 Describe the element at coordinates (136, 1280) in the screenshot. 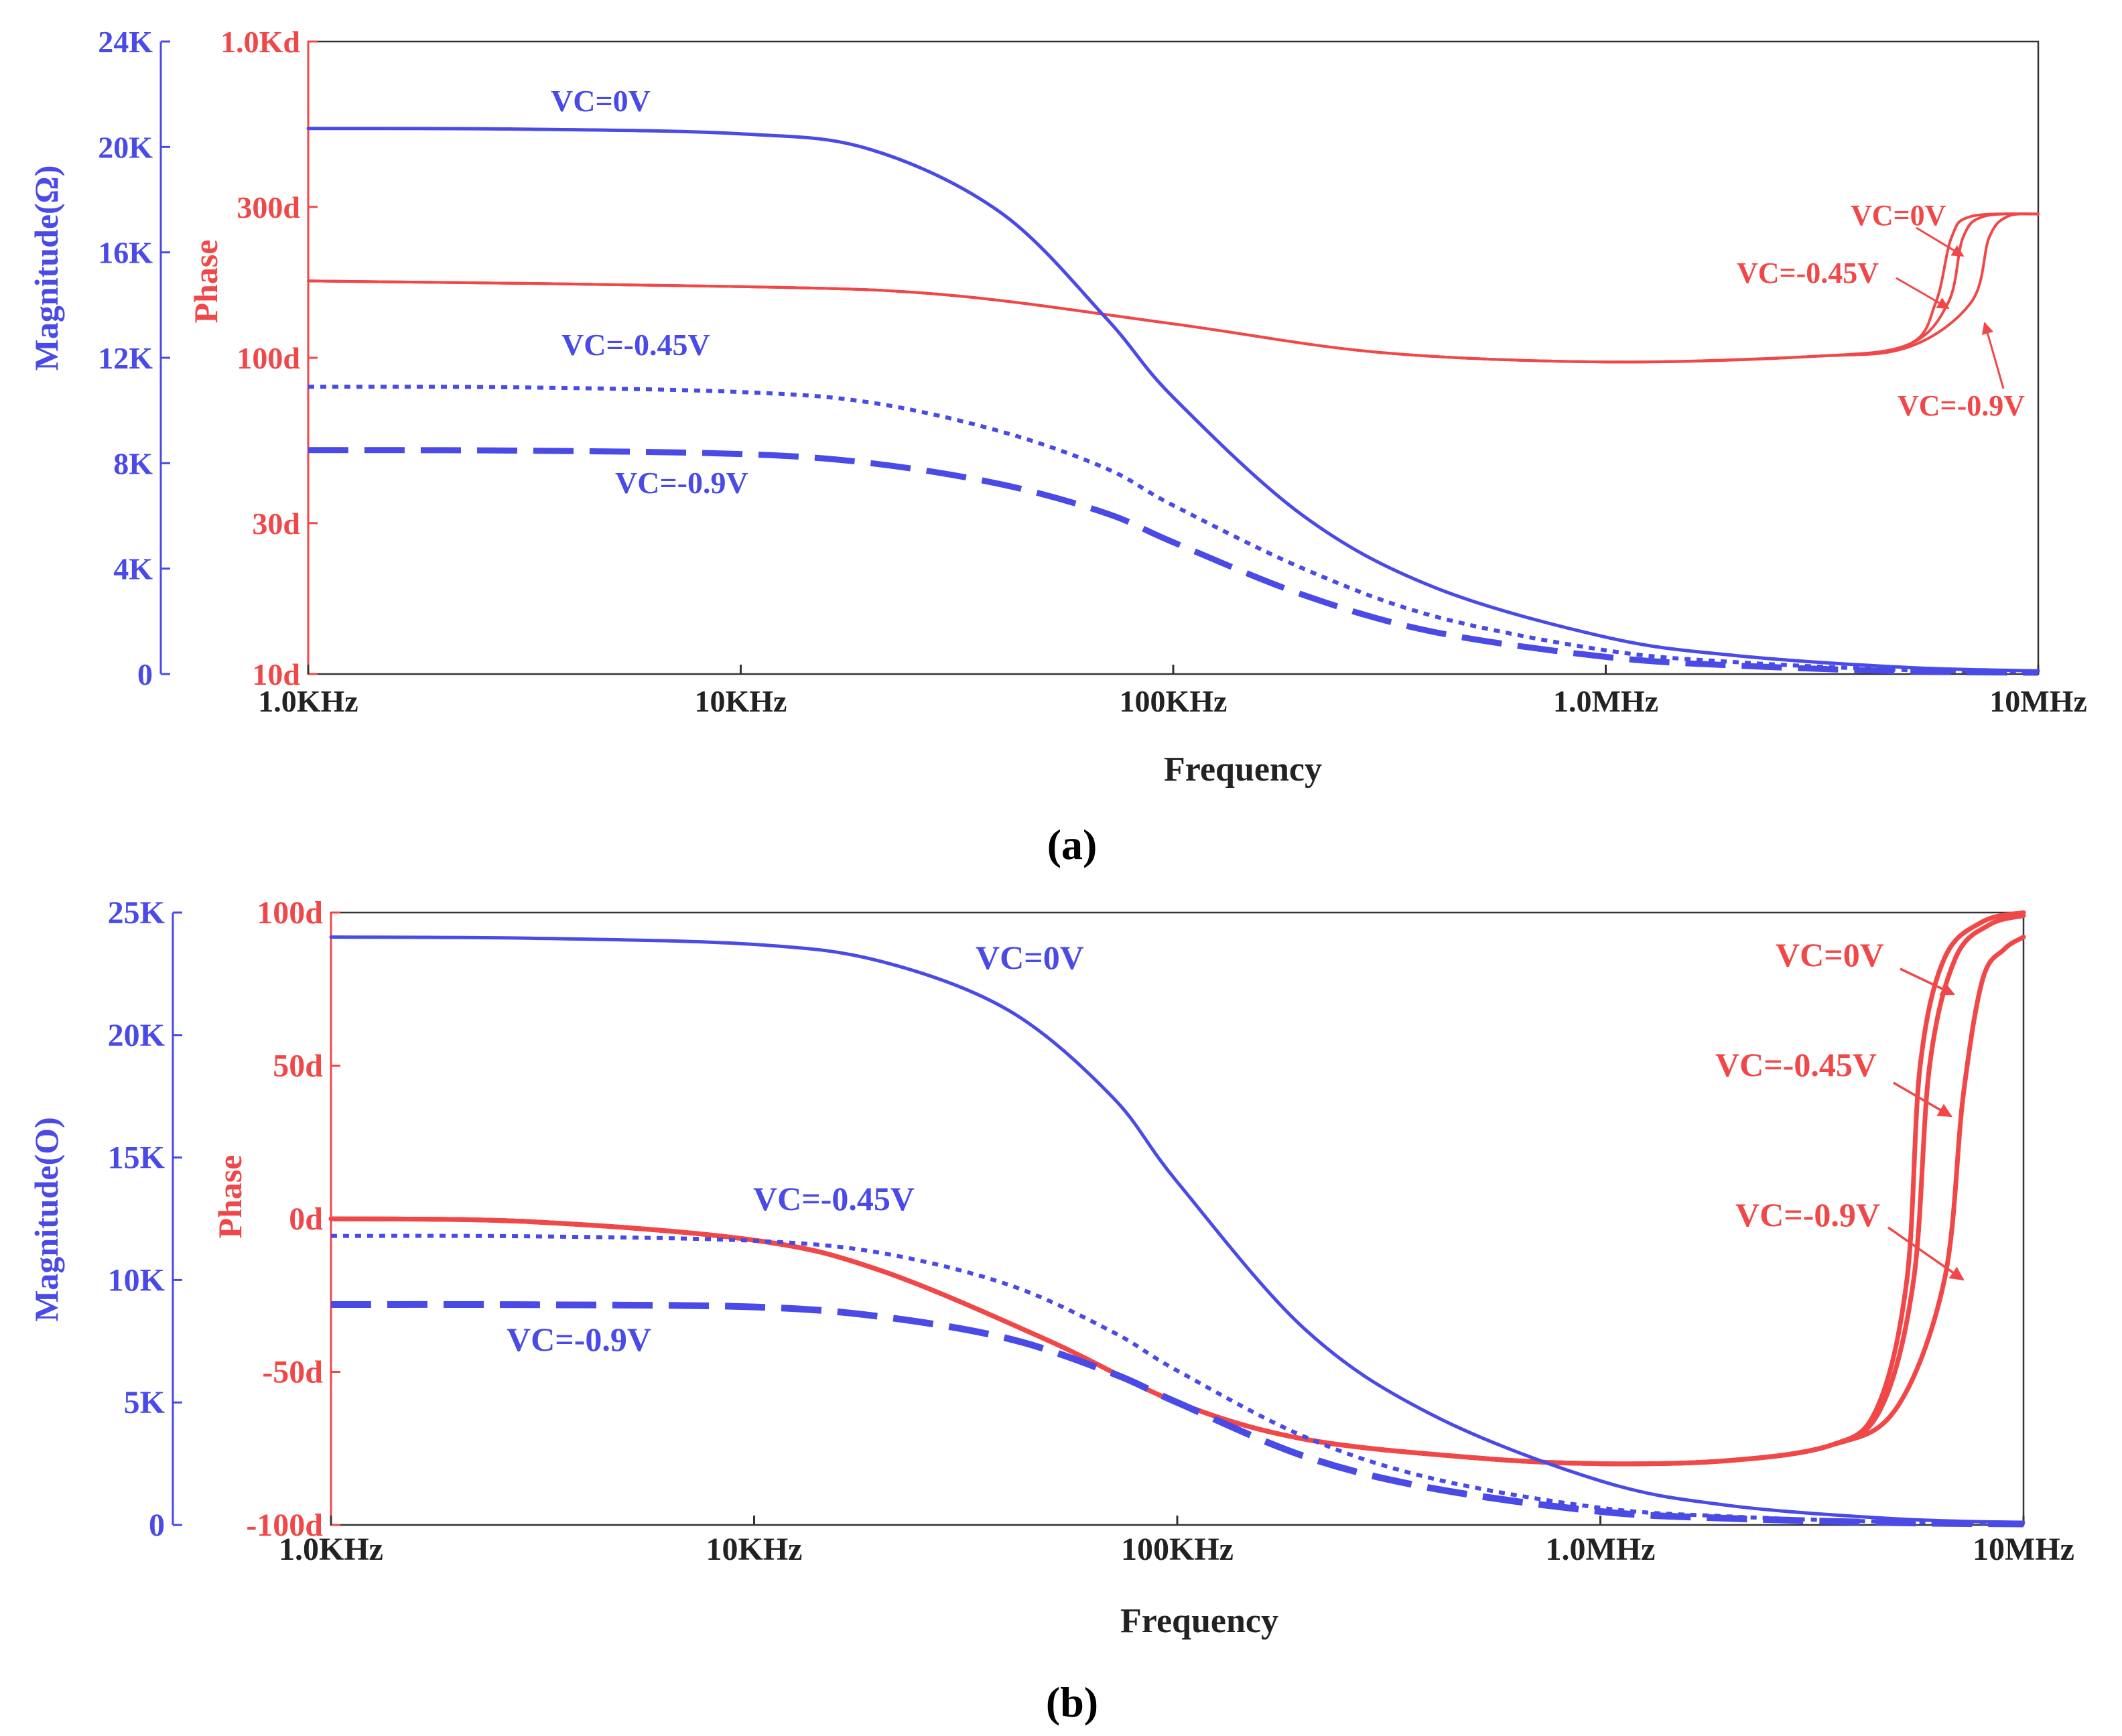

I see `panel-b-magnitude-tick-label: 10K` at that location.